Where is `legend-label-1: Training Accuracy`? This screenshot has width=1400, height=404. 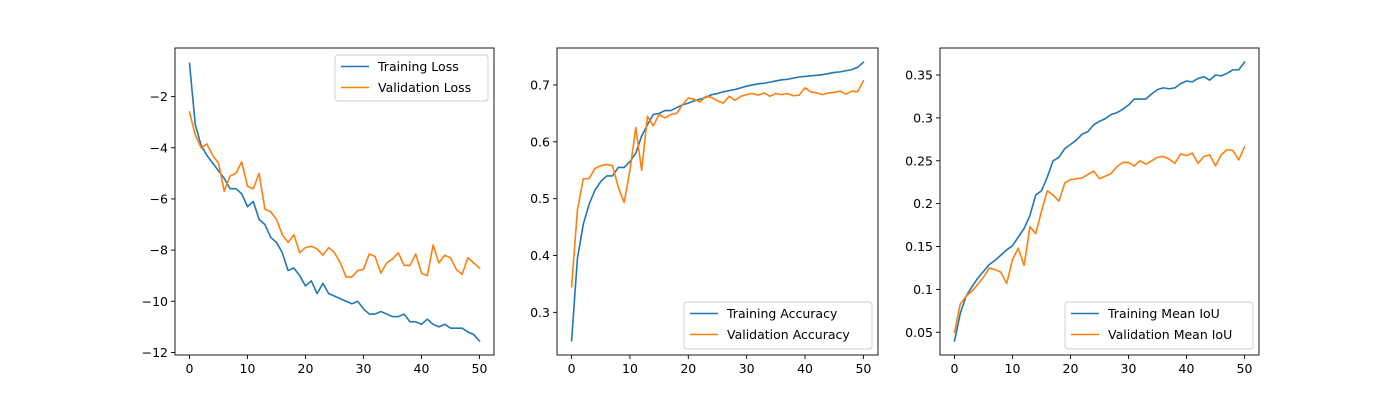 legend-label-1: Training Accuracy is located at coordinates (782, 313).